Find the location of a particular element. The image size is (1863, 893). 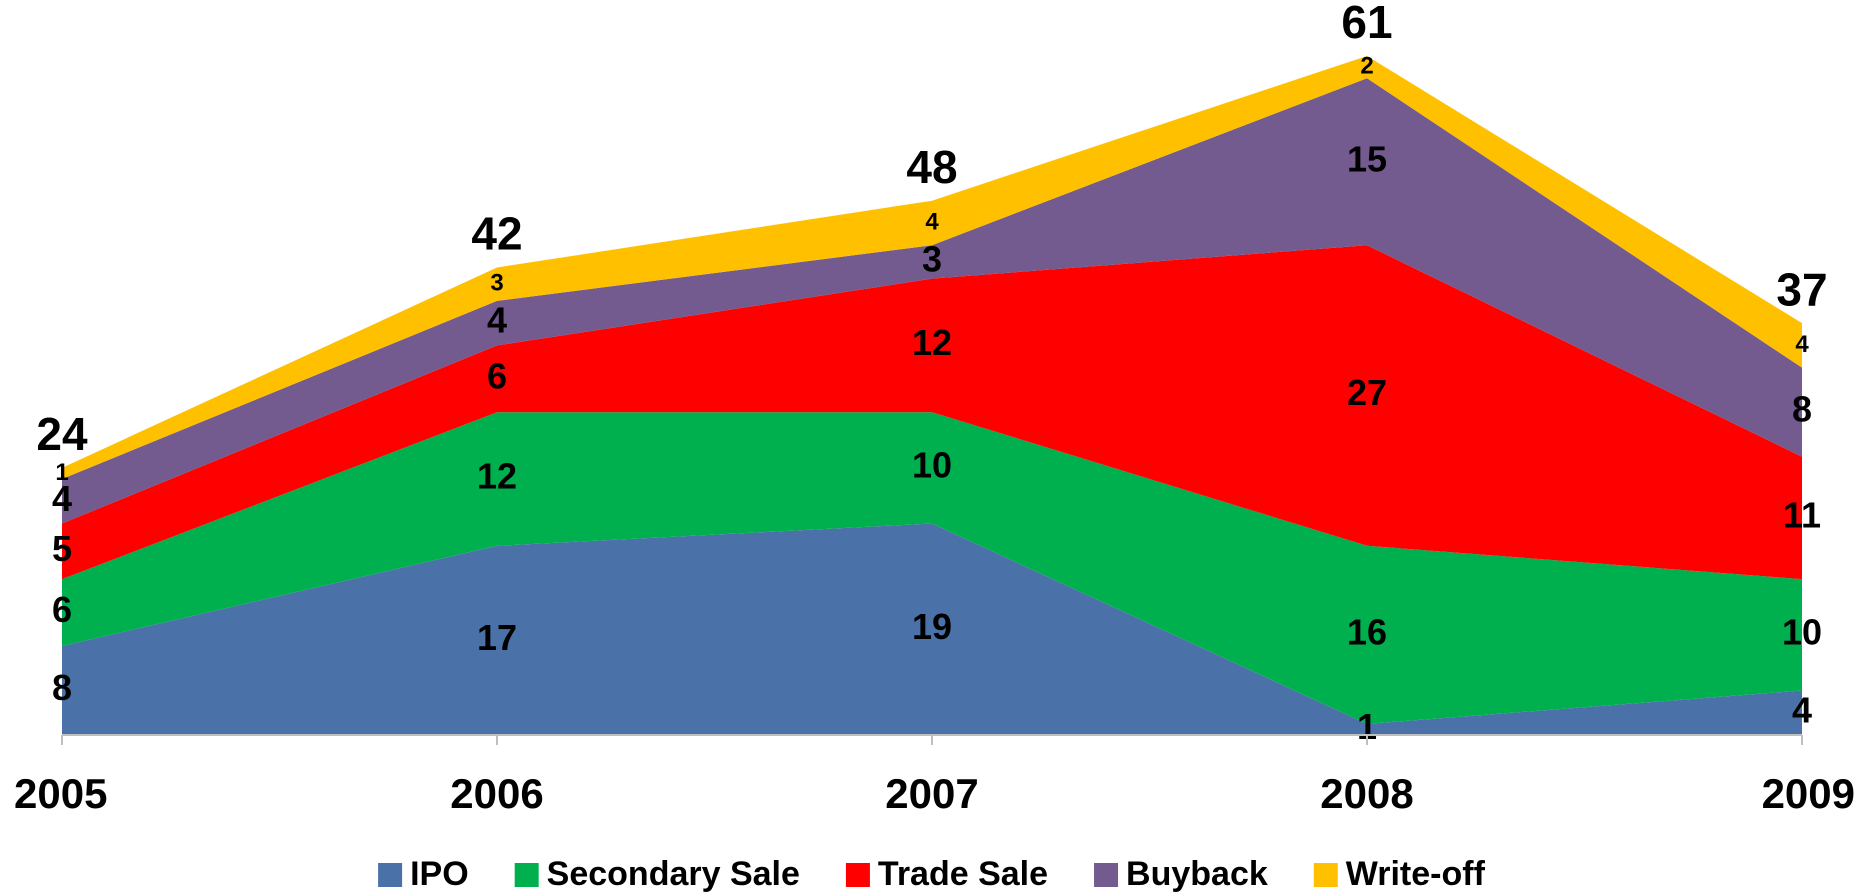

value-label: 19 is located at coordinates (932, 626).